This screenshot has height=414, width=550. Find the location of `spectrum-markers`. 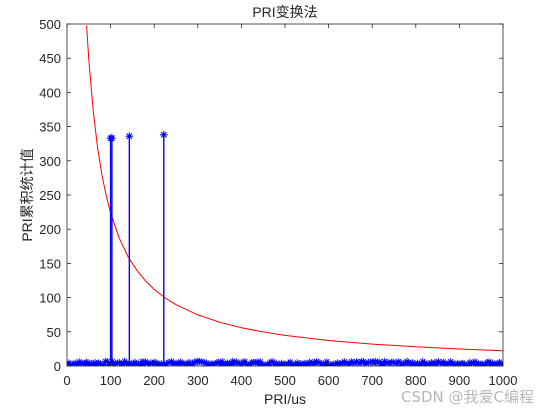

spectrum-markers is located at coordinates (285, 361).